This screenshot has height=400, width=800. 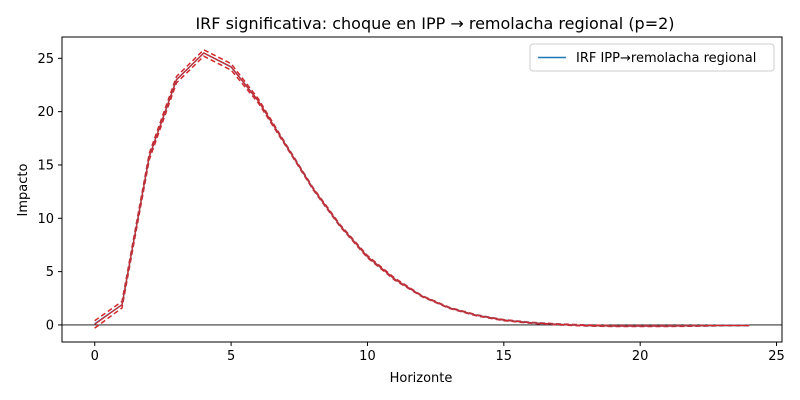 What do you see at coordinates (95, 356) in the screenshot?
I see `x-tick-label: 0` at bounding box center [95, 356].